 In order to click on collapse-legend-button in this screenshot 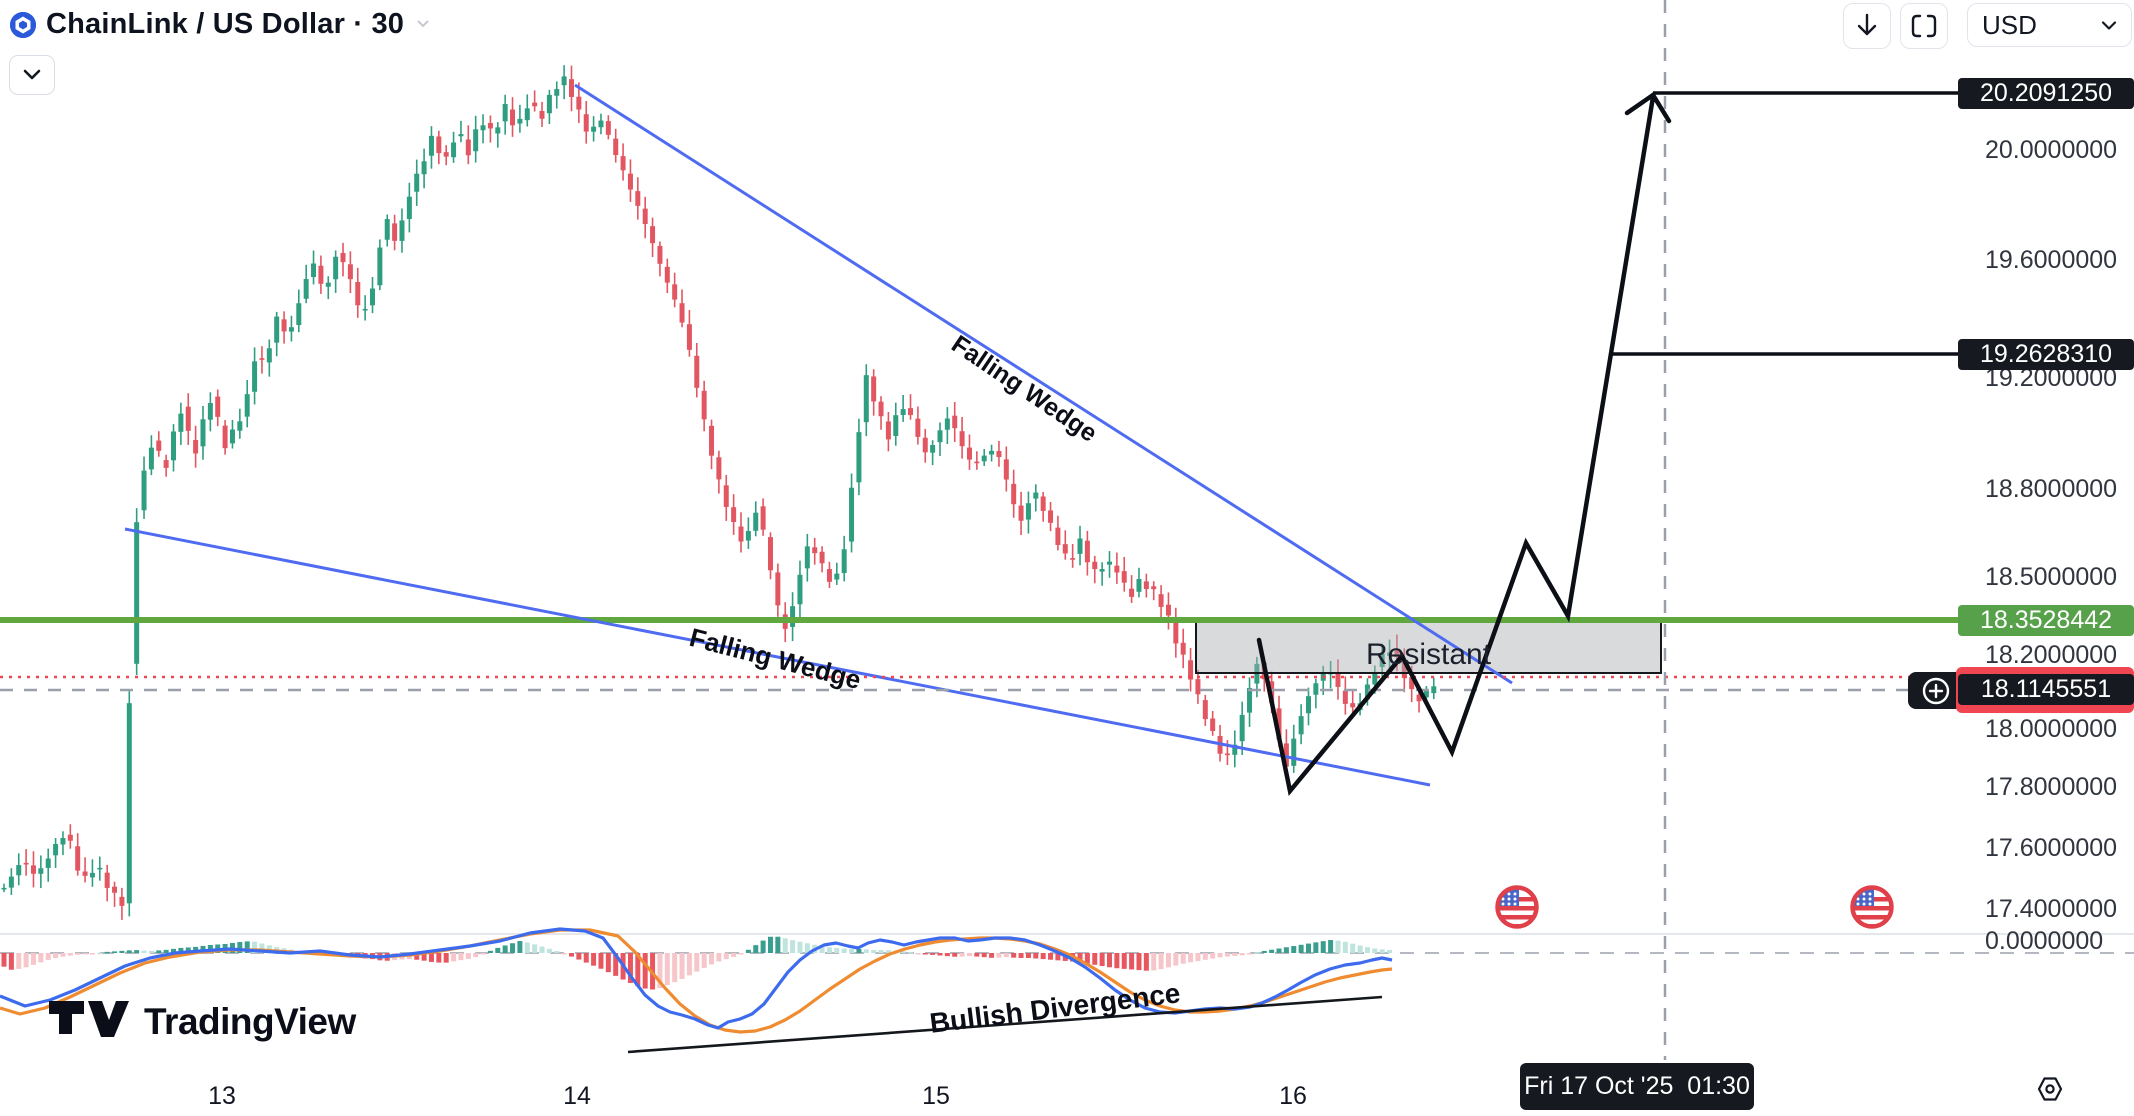, I will do `click(32, 75)`.